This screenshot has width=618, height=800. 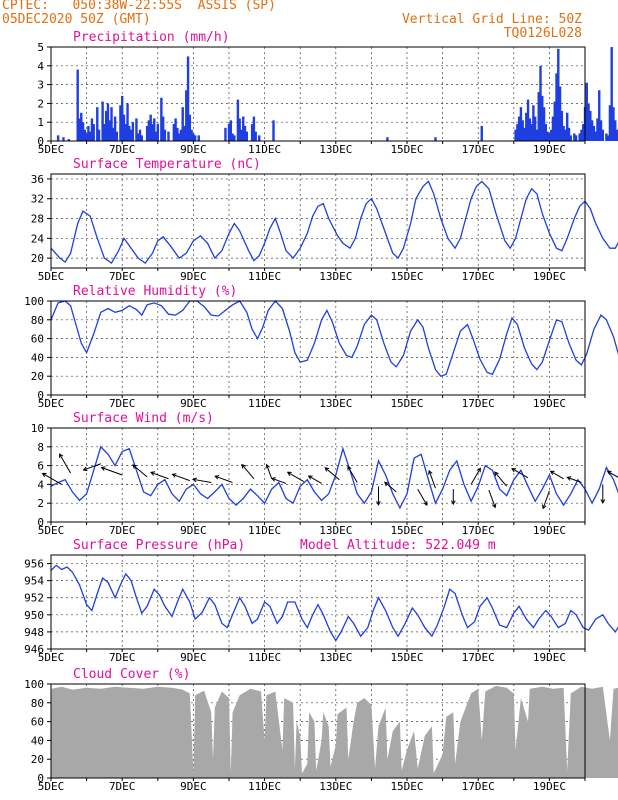 What do you see at coordinates (37, 199) in the screenshot?
I see `y-tick-label: 32` at bounding box center [37, 199].